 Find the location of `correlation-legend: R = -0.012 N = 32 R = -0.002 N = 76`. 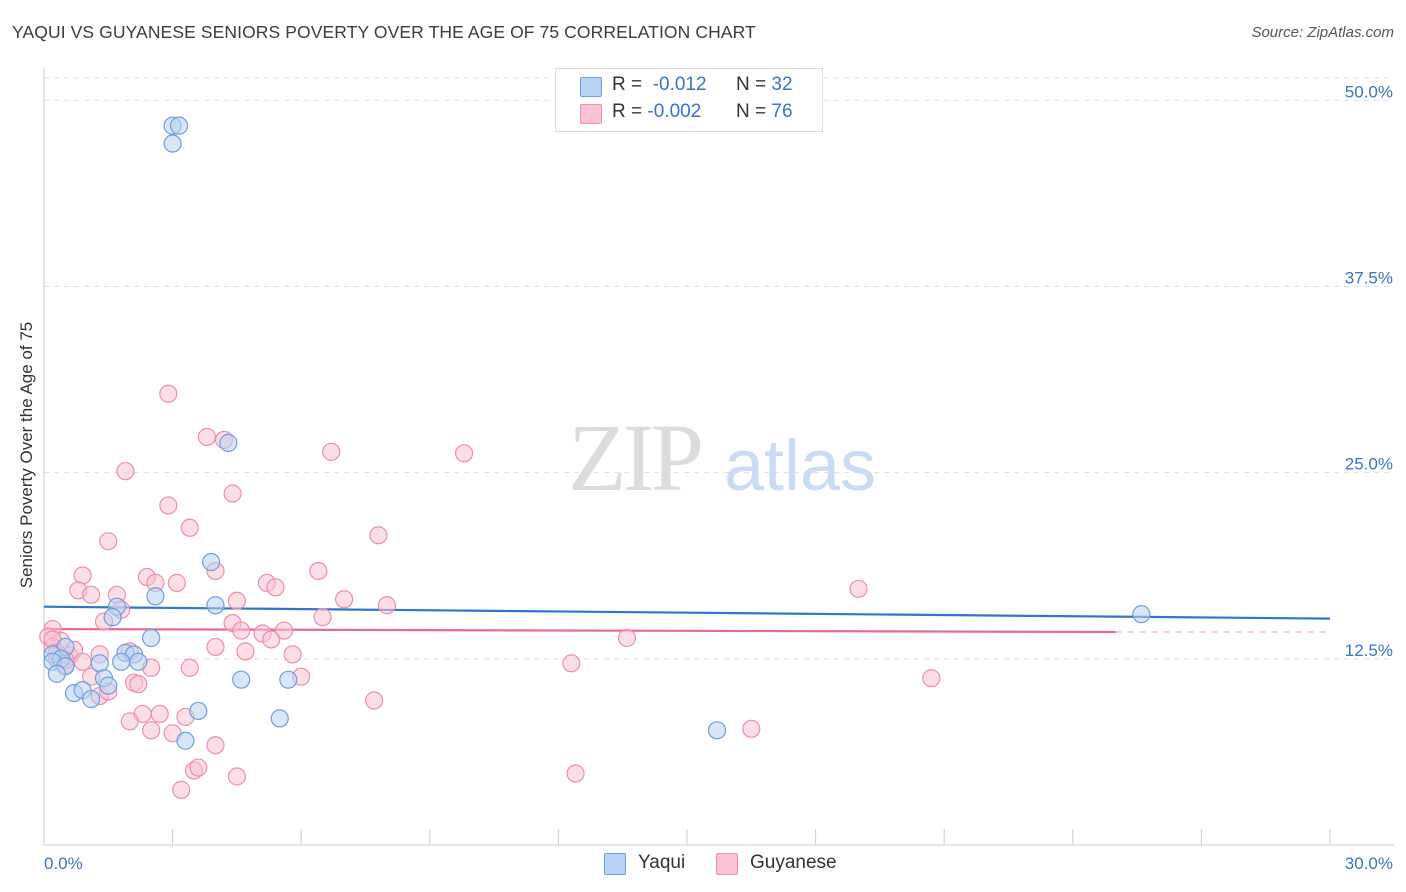

correlation-legend: R = -0.012 N = 32 R = -0.002 N = 76 is located at coordinates (689, 100).